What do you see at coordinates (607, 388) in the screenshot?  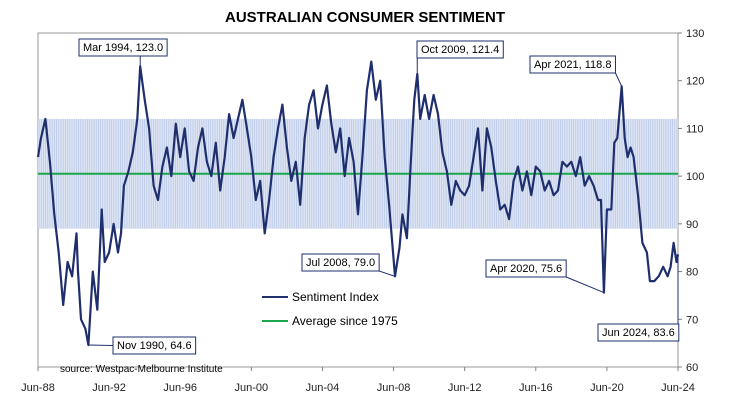 I see `x-tick-label: Jun-20` at bounding box center [607, 388].